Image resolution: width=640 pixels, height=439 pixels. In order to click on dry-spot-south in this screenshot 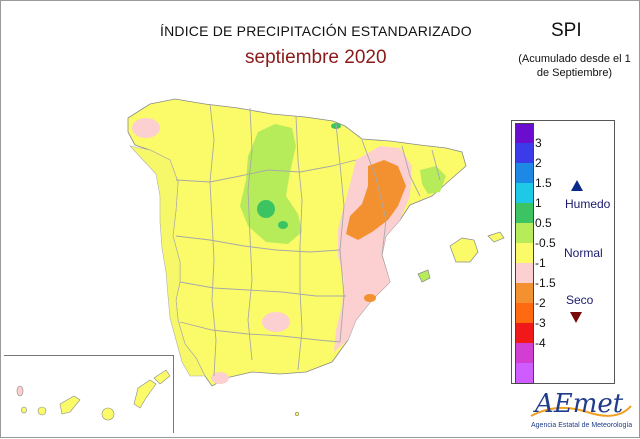, I will do `click(220, 378)`.